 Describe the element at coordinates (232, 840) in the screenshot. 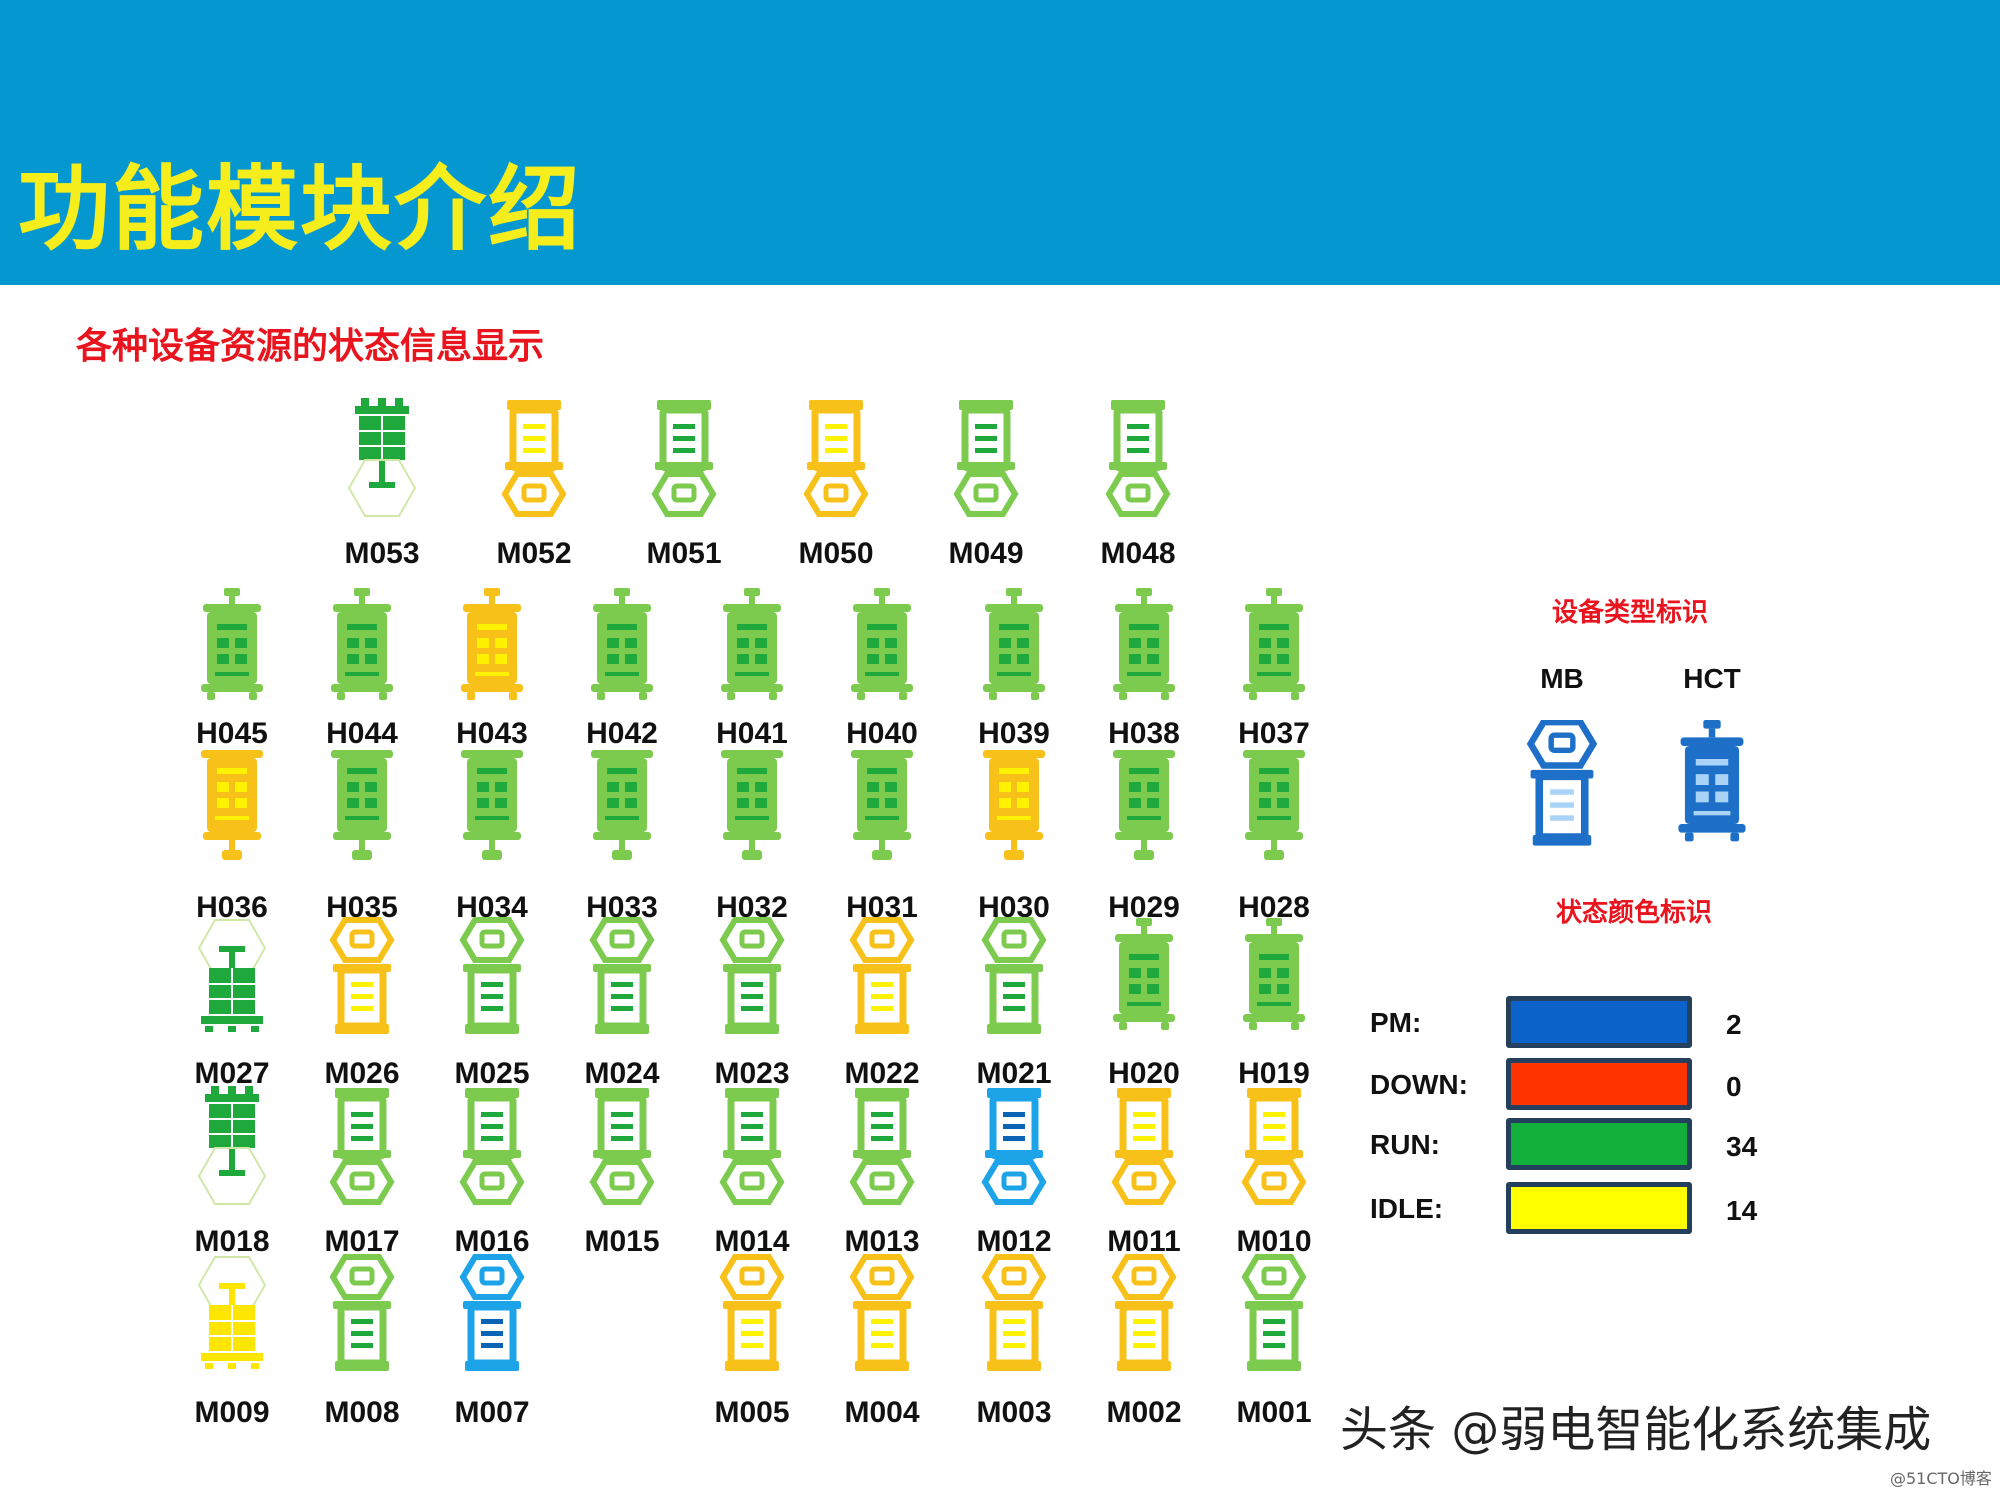

I see `device-h036: H036` at that location.